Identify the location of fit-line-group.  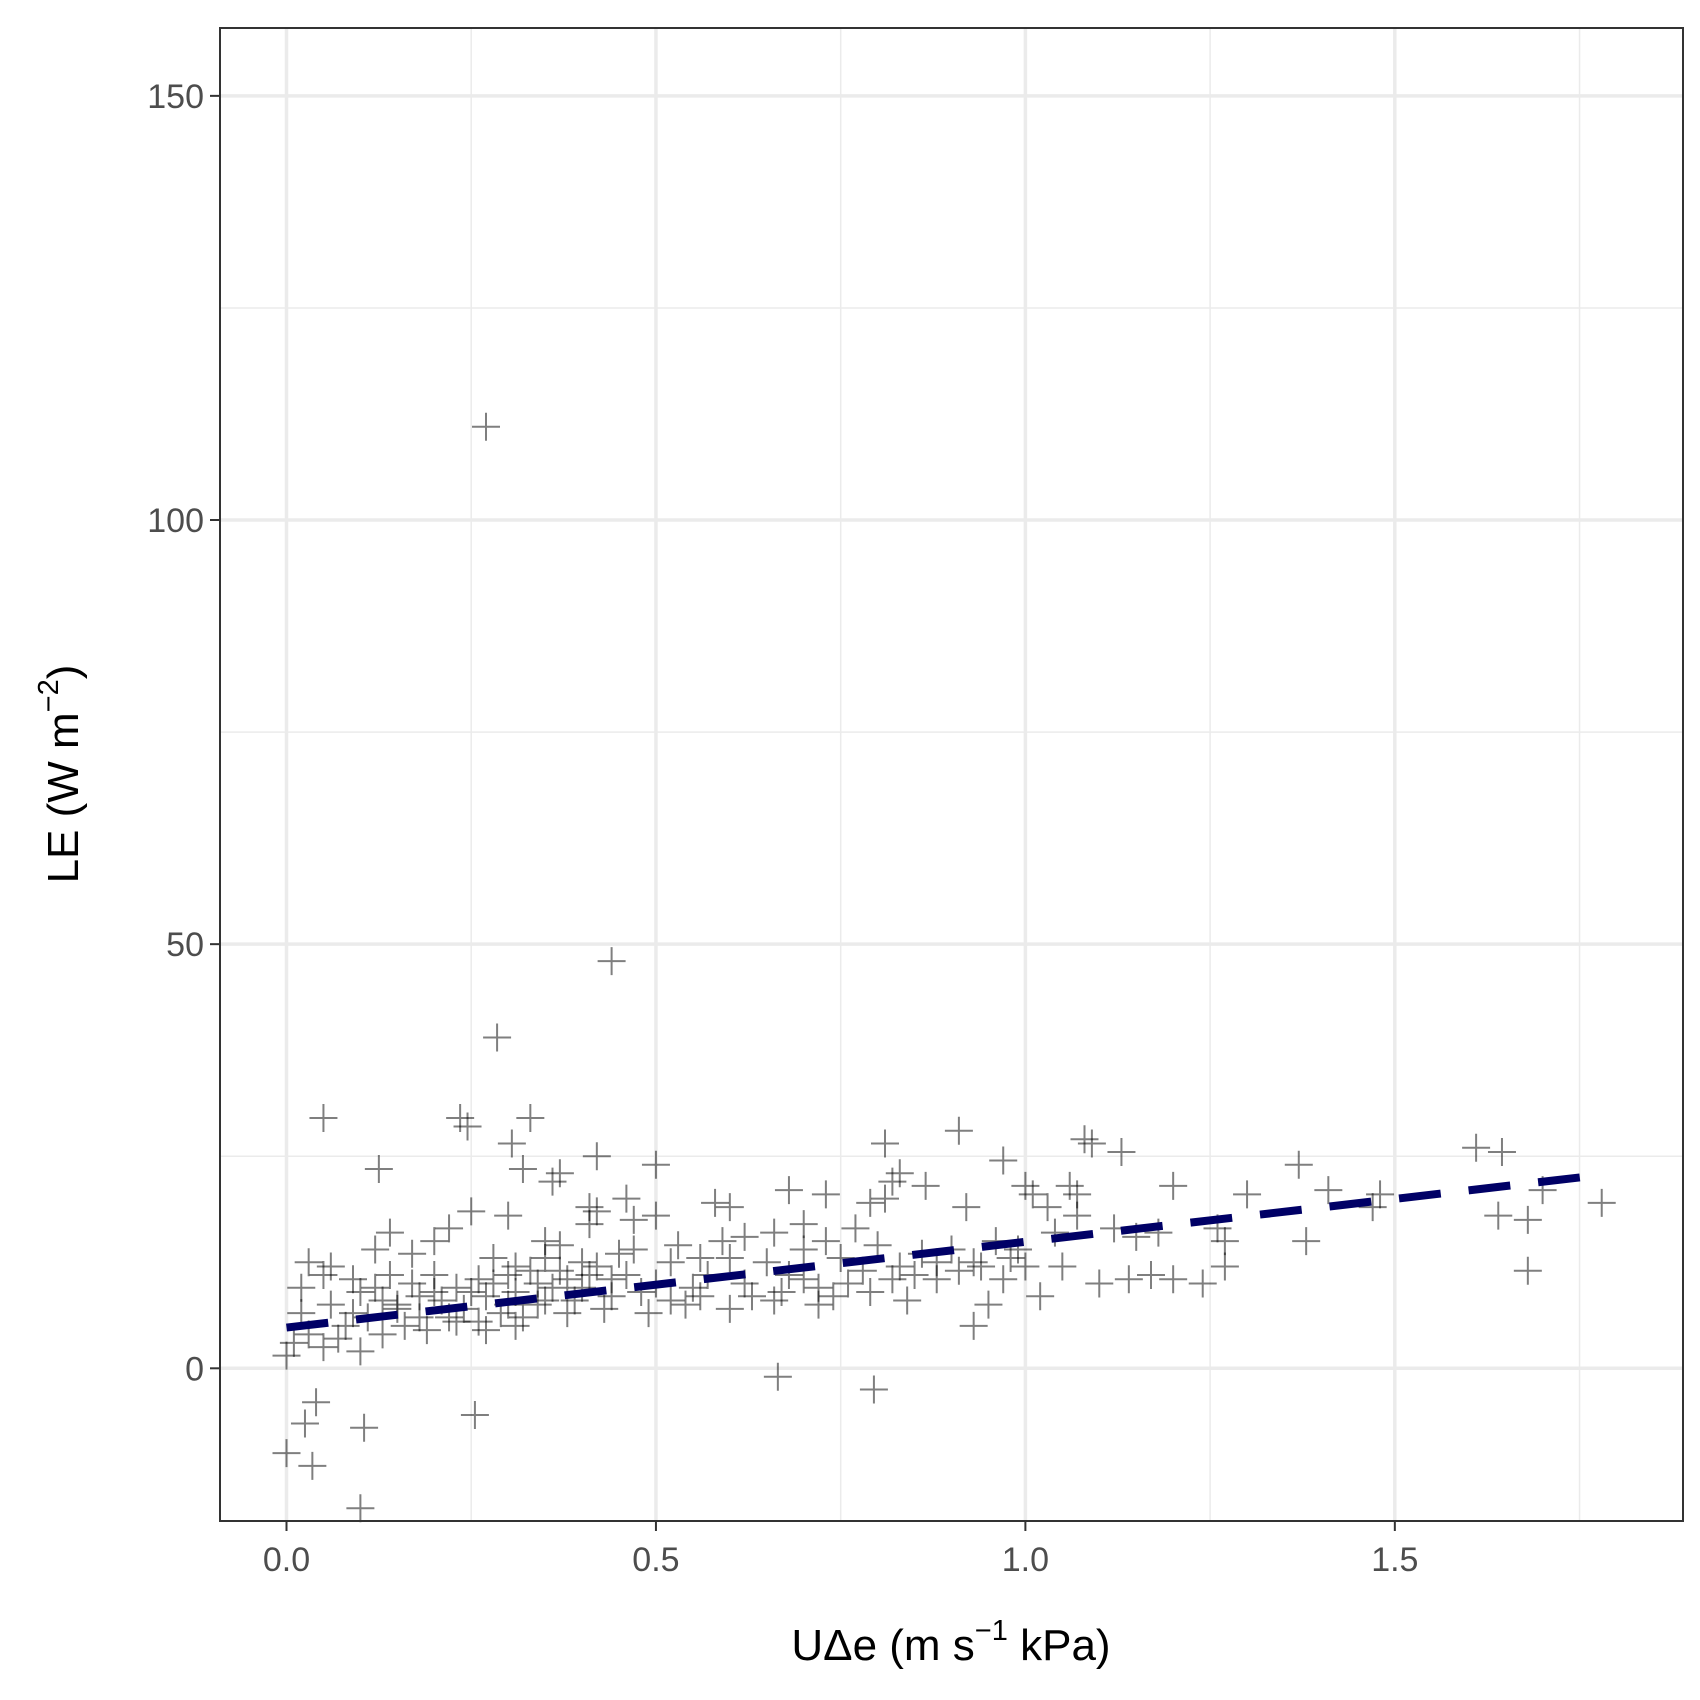
(944, 1251).